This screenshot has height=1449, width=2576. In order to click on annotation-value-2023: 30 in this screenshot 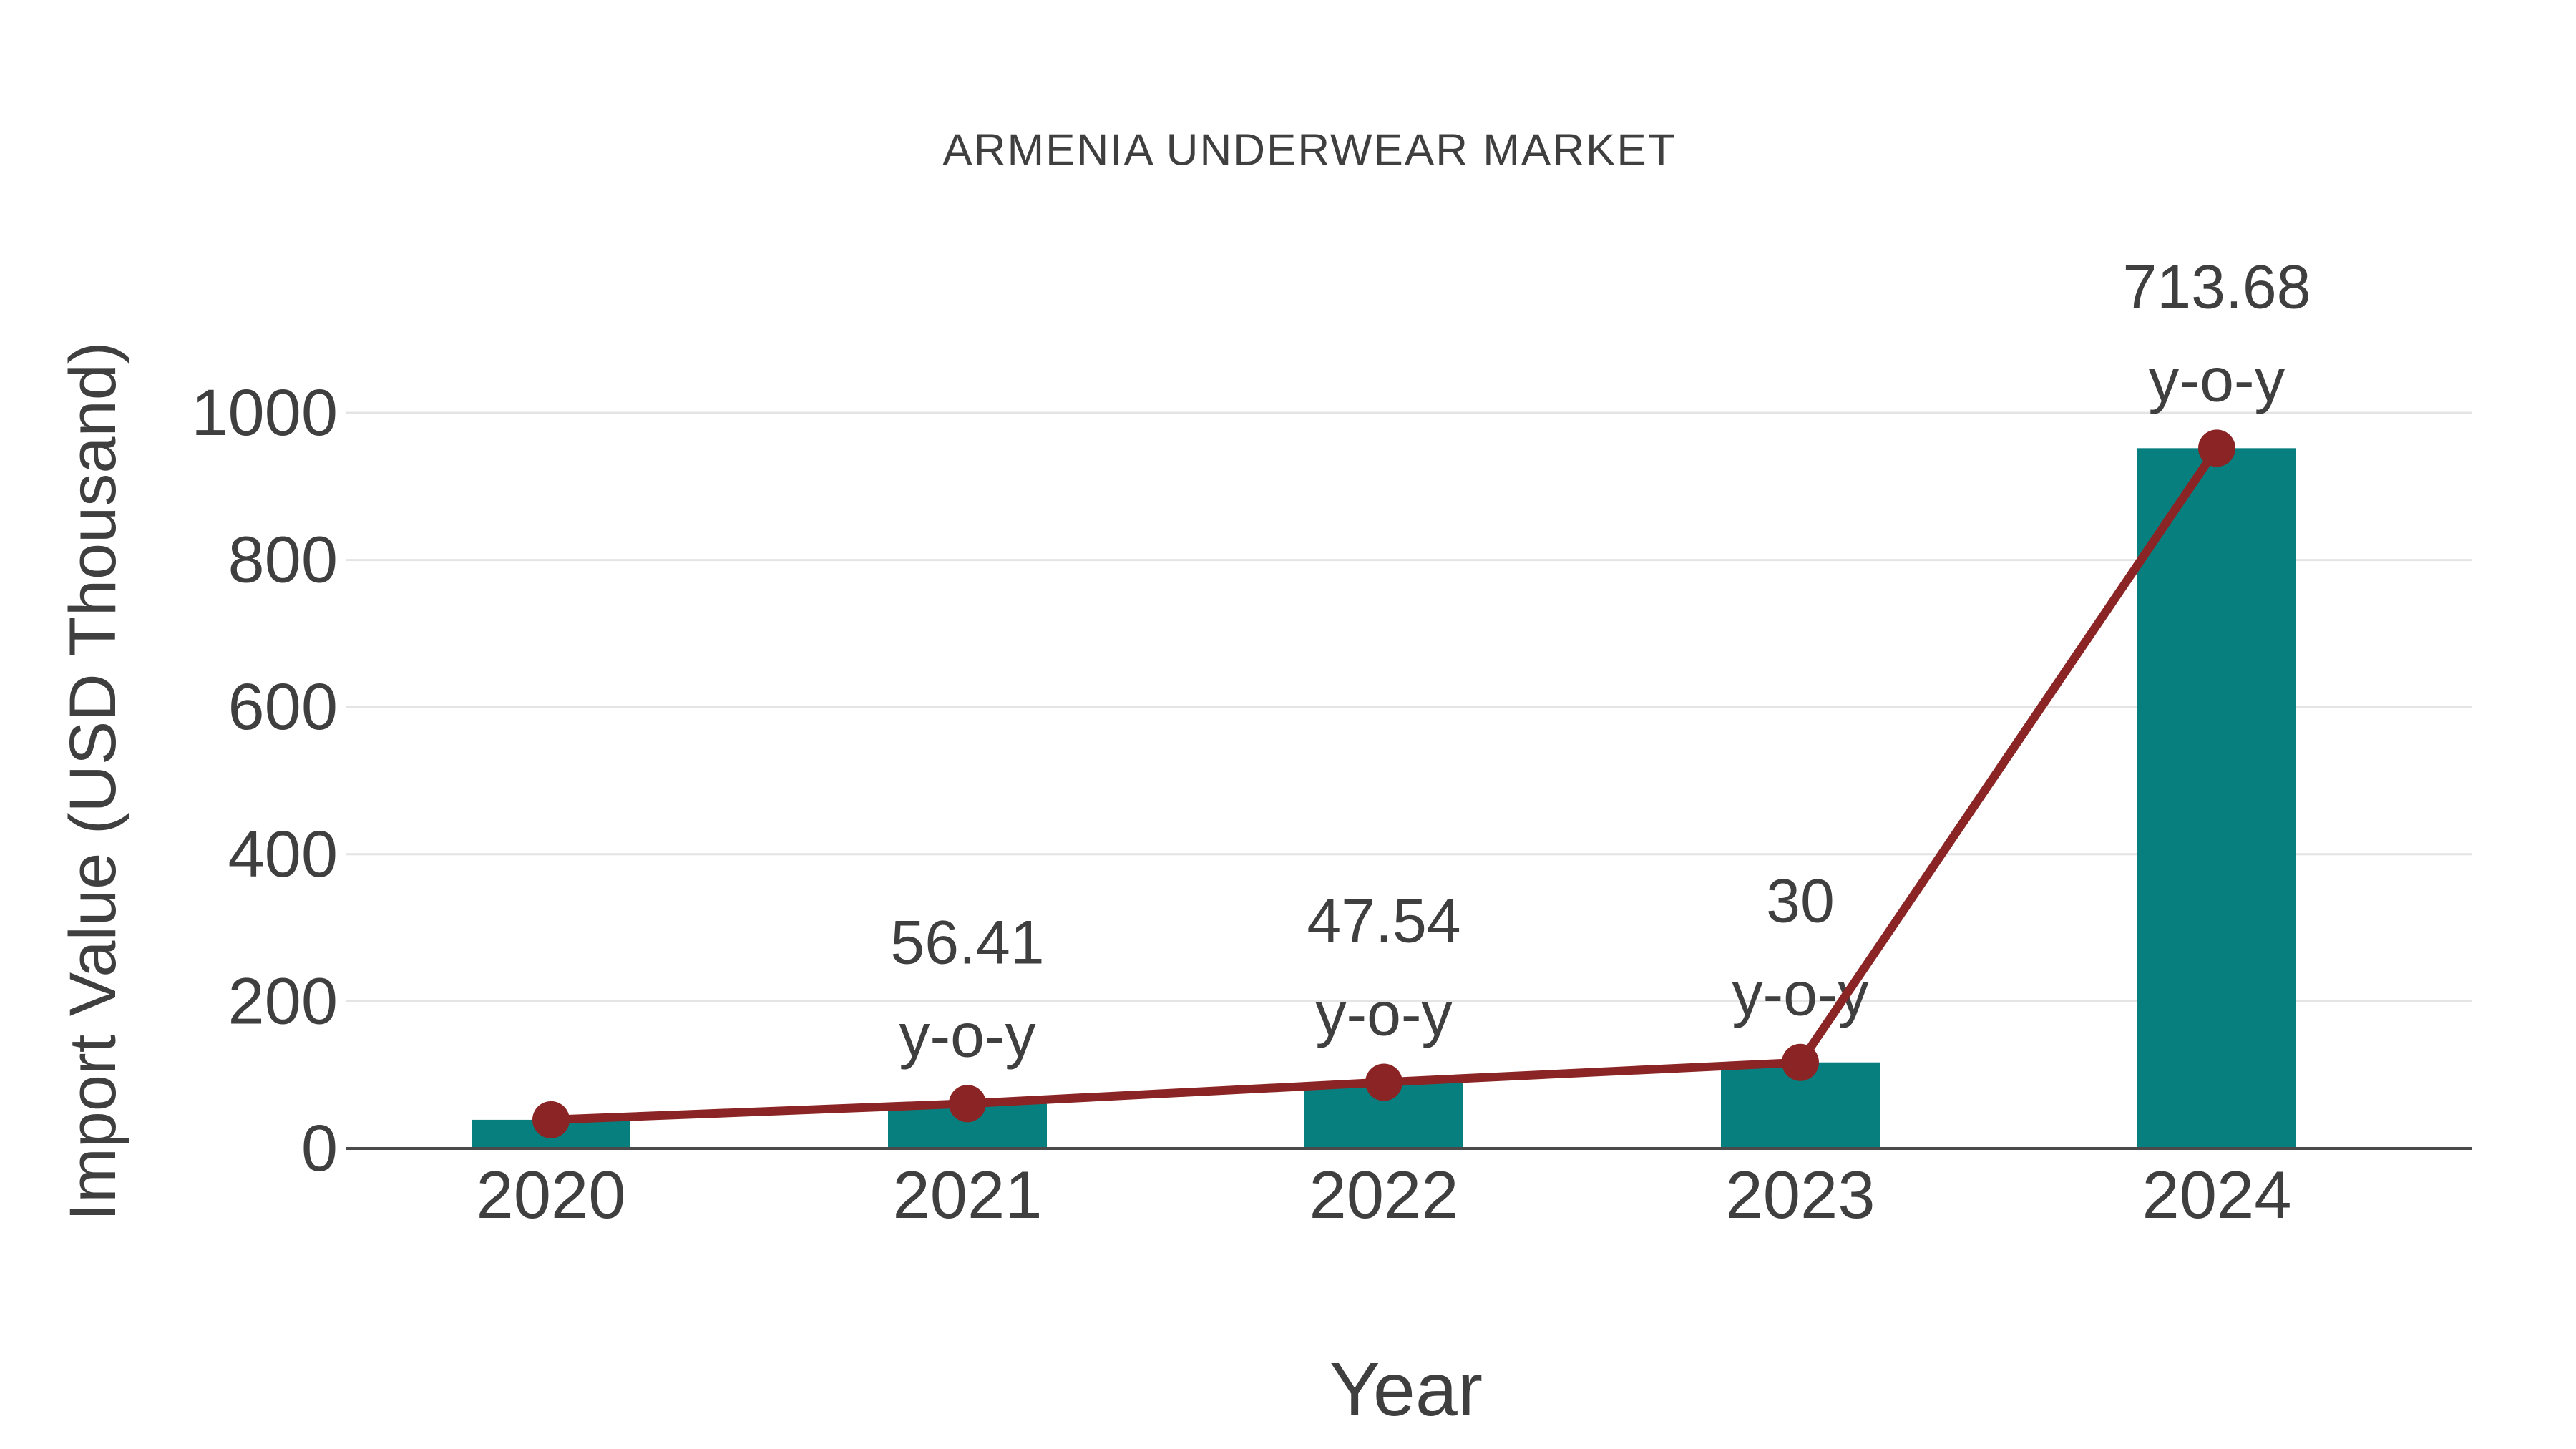, I will do `click(1800, 901)`.